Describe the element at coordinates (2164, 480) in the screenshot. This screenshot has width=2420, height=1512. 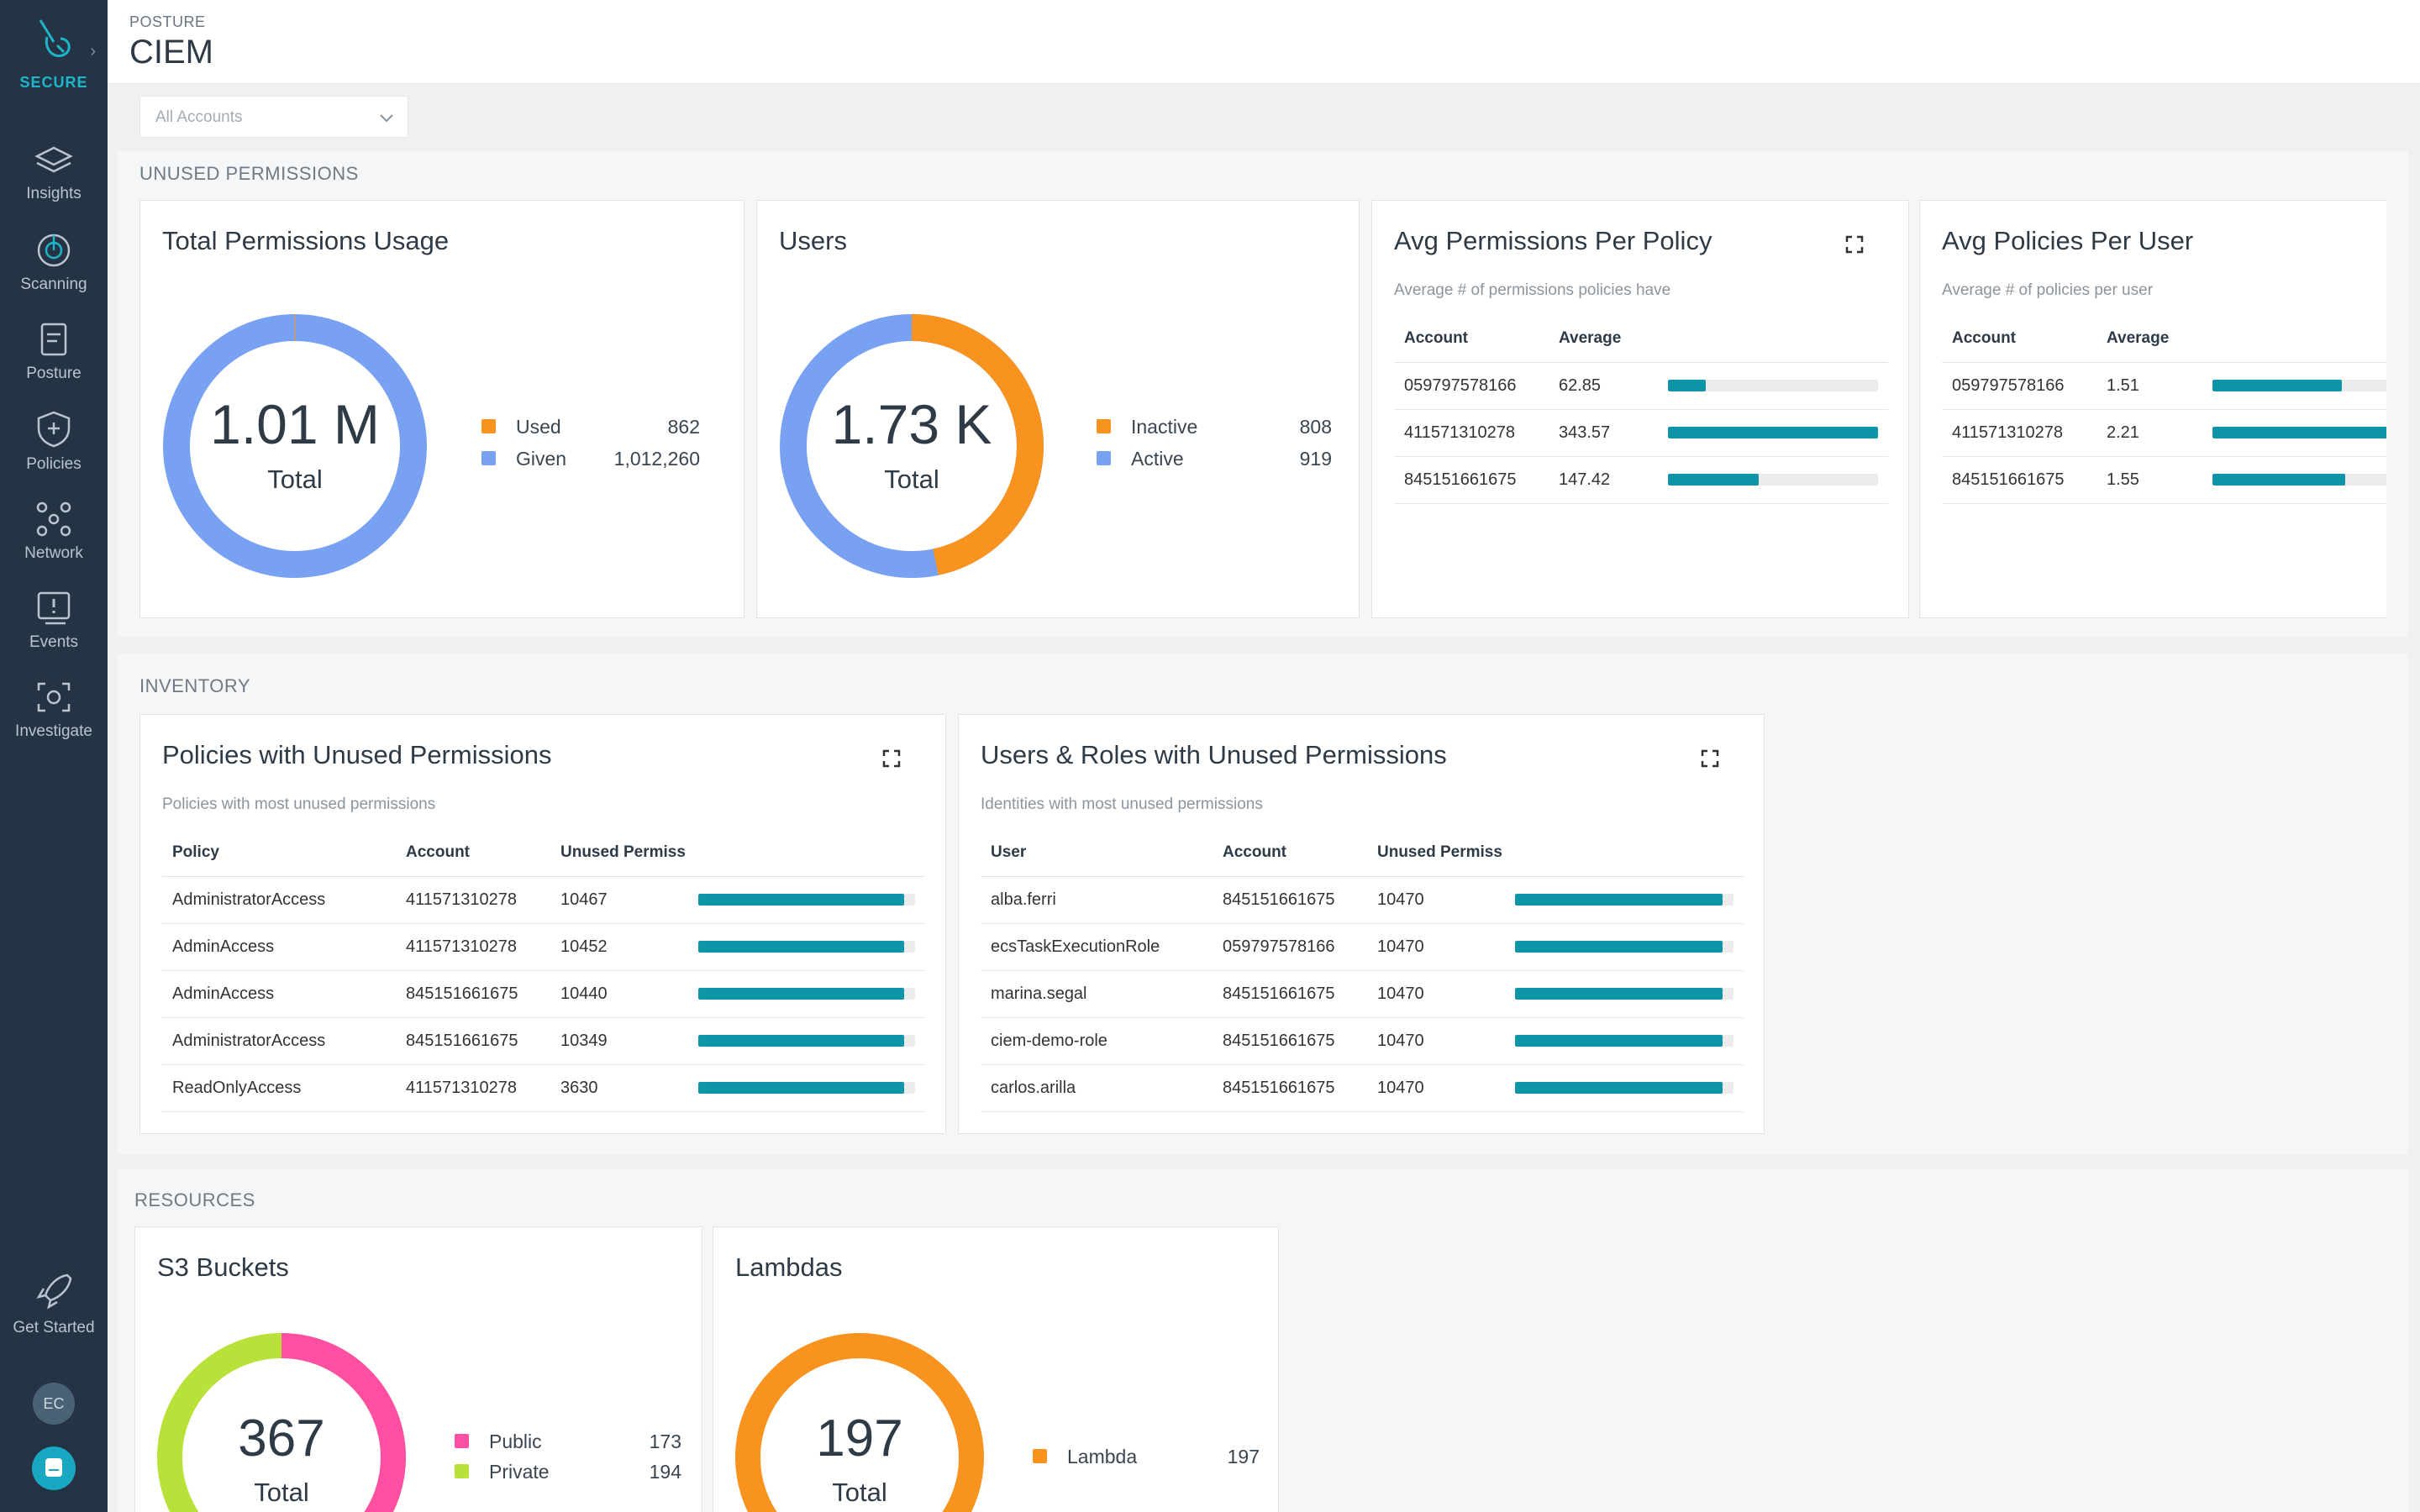
I see `table-row: 845151661675 1.55` at that location.